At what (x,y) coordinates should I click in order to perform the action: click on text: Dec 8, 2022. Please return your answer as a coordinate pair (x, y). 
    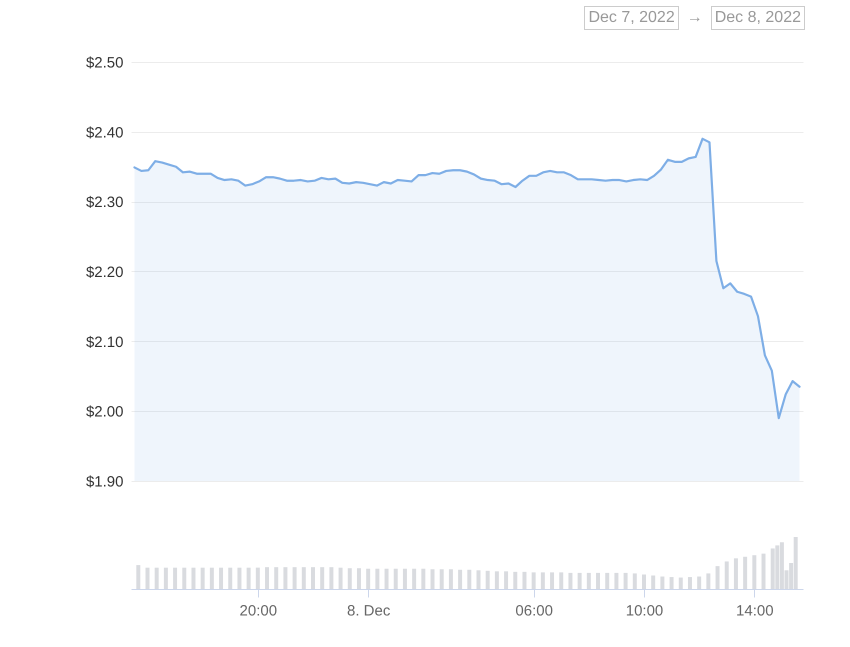
    Looking at the image, I should click on (757, 18).